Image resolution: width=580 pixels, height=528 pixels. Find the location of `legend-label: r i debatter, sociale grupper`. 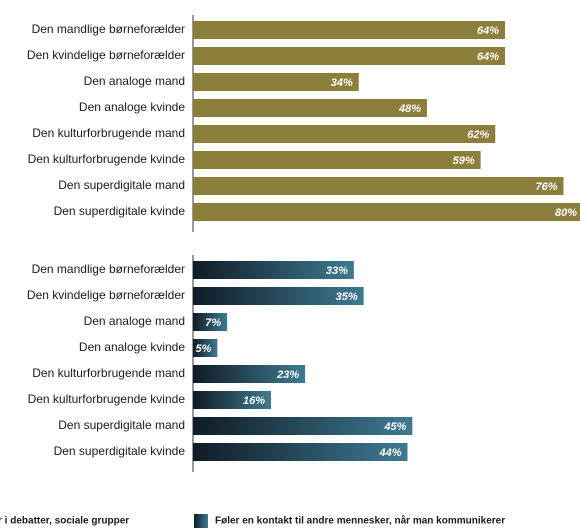

legend-label: r i debatter, sociale grupper is located at coordinates (64, 521).